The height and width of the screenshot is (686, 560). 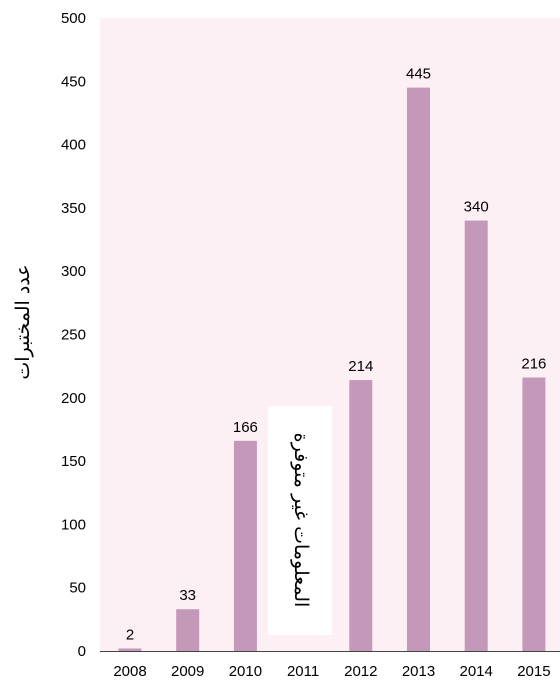 I want to click on y-tick-label: 200, so click(x=73, y=398).